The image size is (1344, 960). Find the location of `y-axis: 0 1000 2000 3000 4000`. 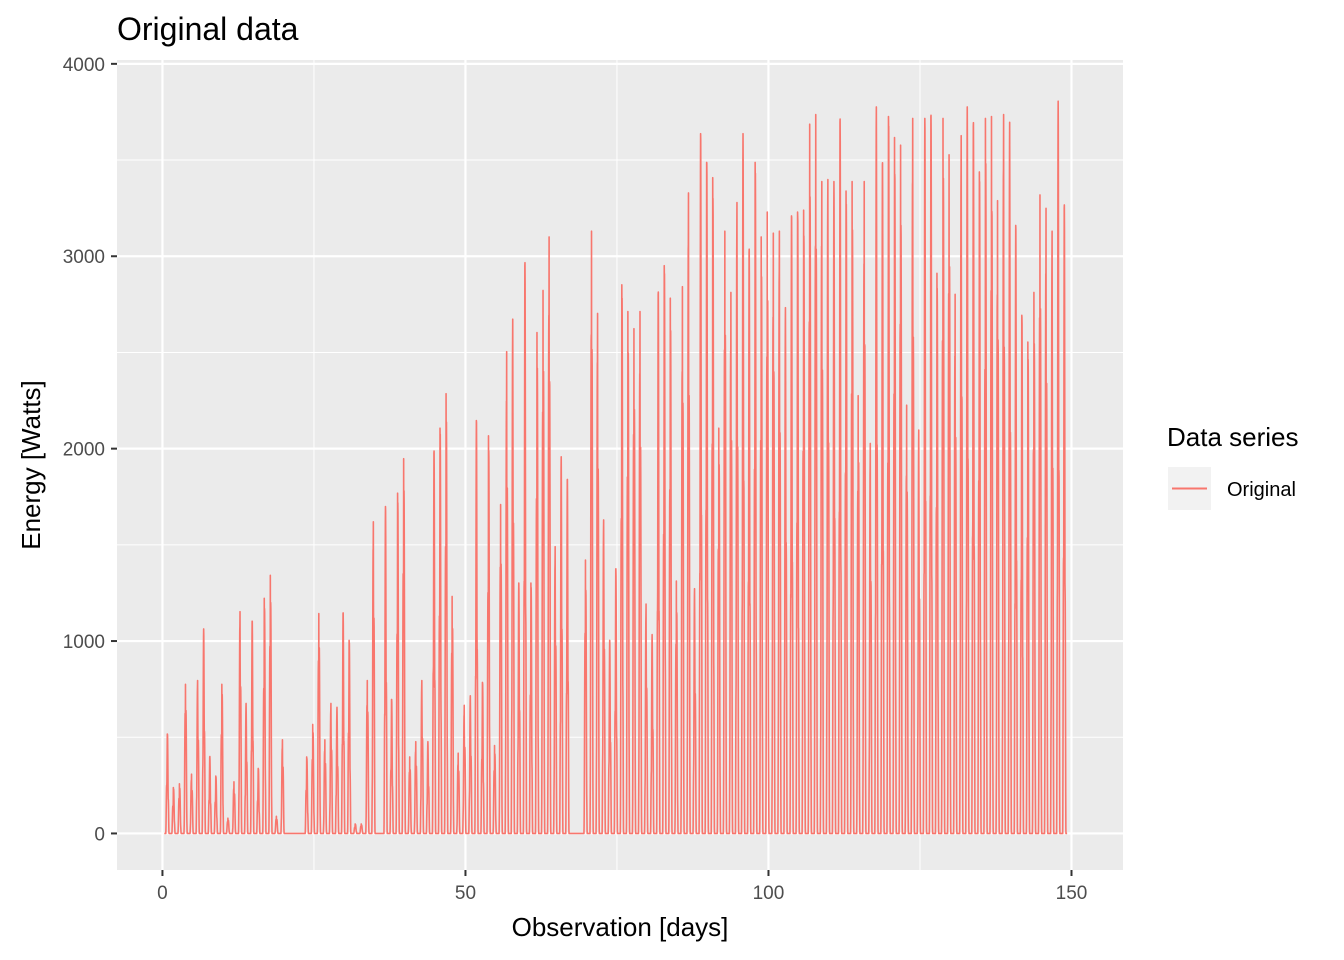

y-axis: 0 1000 2000 3000 4000 is located at coordinates (90, 450).